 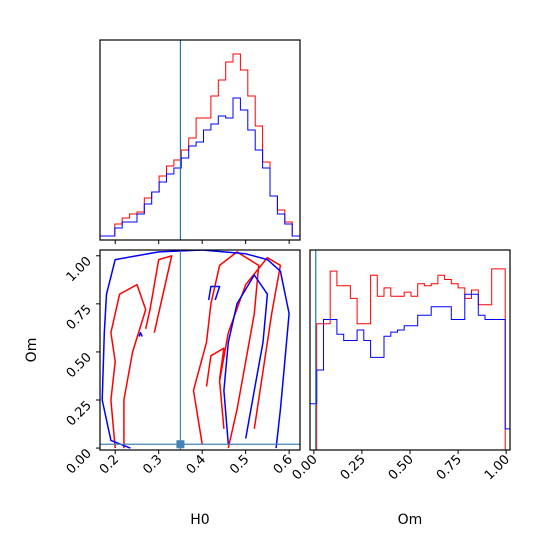 I want to click on x-tick-label: 1.00, so click(x=497, y=467).